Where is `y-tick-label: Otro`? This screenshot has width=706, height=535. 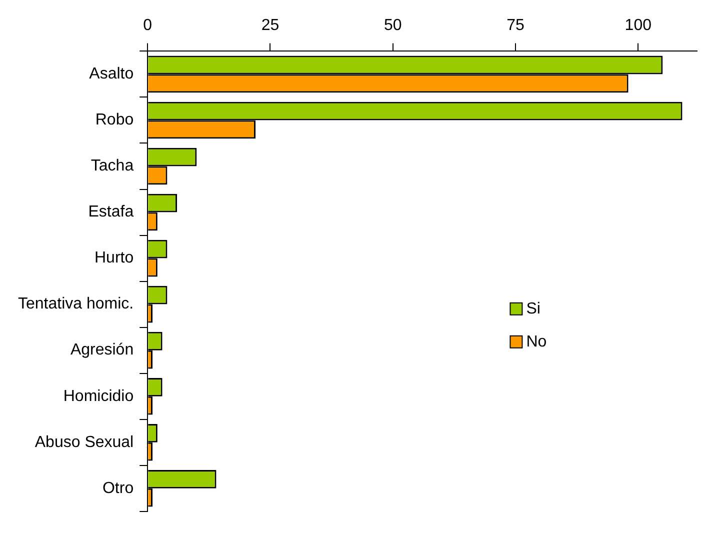 y-tick-label: Otro is located at coordinates (118, 488).